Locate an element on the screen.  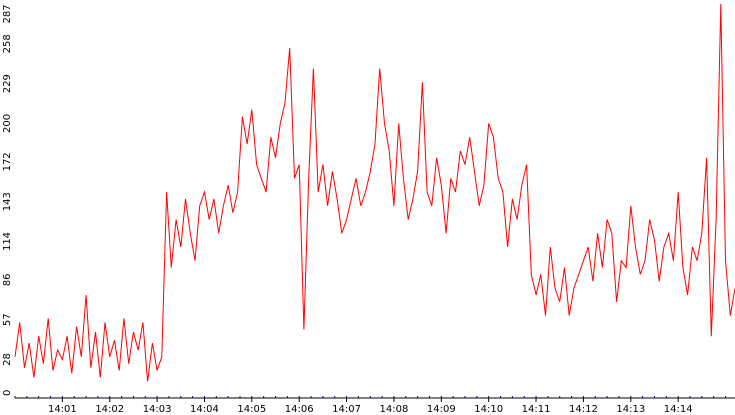
y-tick-label: 258 is located at coordinates (7, 43).